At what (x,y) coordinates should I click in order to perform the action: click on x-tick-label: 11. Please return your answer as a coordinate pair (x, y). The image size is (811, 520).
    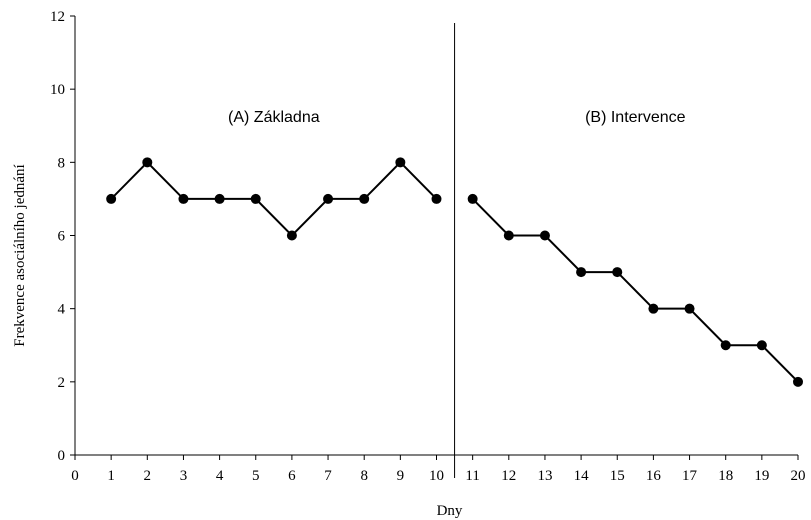
    Looking at the image, I should click on (472, 476).